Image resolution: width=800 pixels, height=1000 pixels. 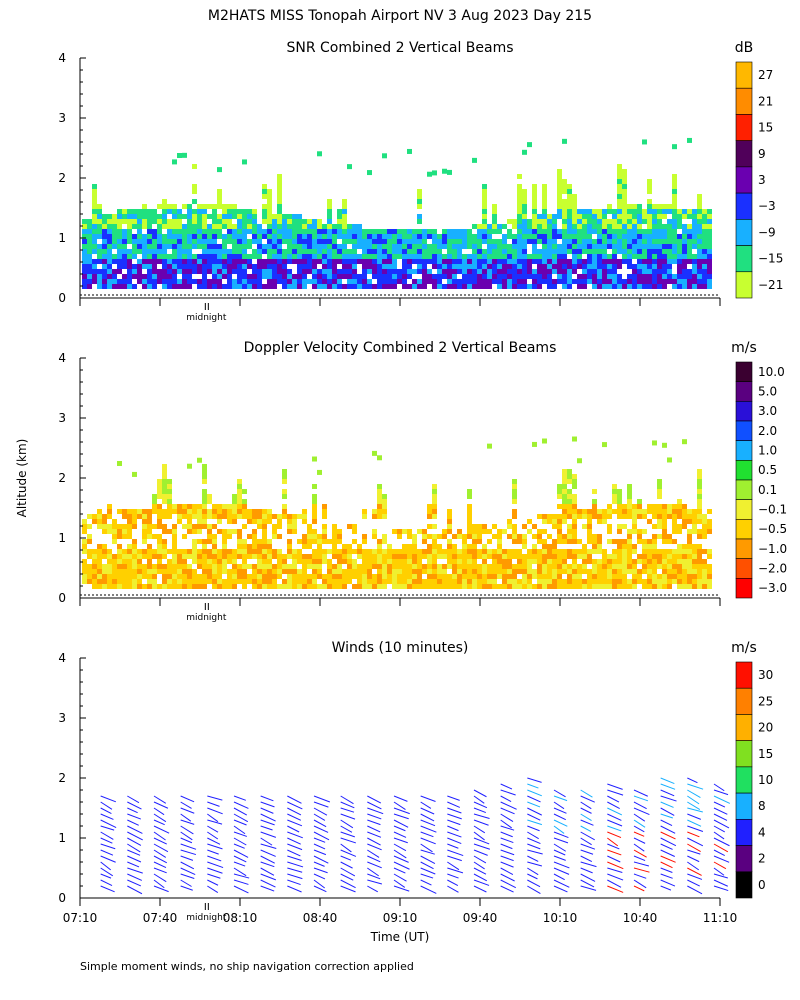 I want to click on colorbar-unit: dB, so click(x=744, y=48).